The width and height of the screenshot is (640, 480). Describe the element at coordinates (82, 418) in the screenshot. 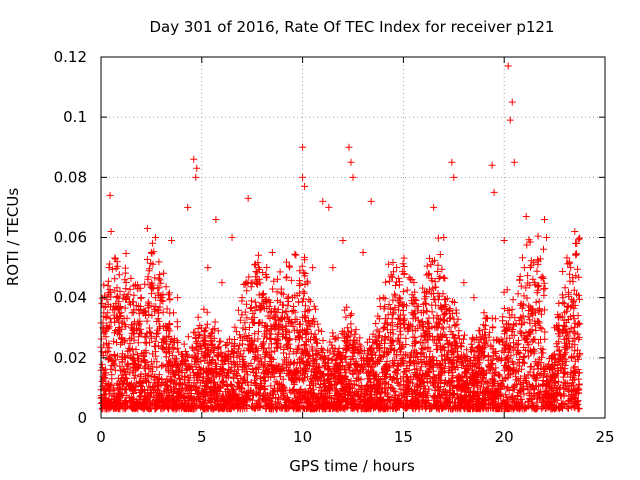

I see `y-tick-label: 0` at that location.